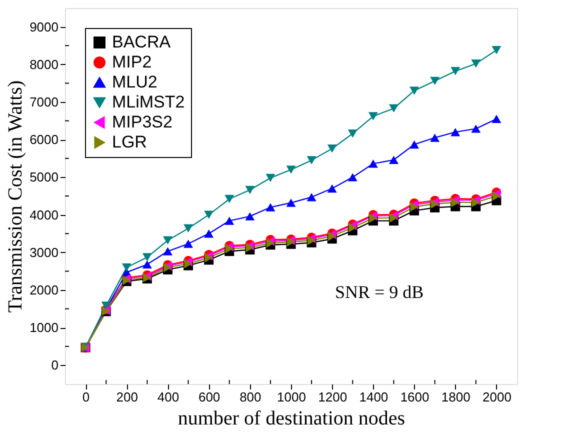 This screenshot has height=442, width=584. Describe the element at coordinates (44, 328) in the screenshot. I see `y-tick-label: 1000` at that location.